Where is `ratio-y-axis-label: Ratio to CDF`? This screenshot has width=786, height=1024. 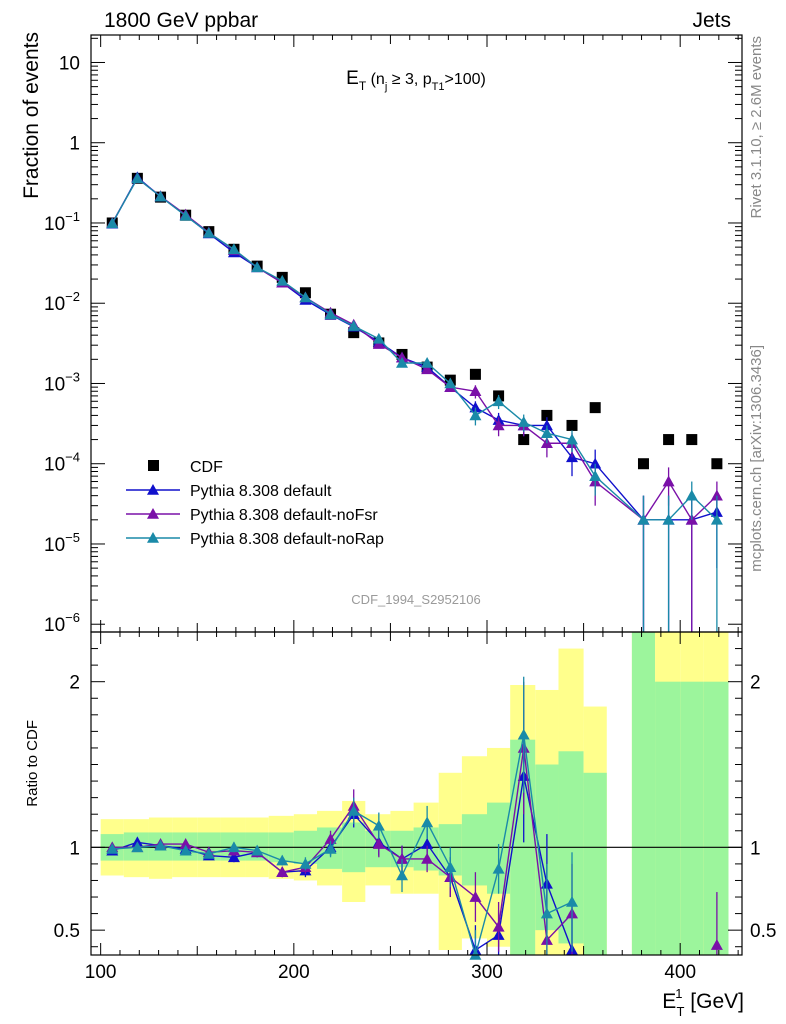 ratio-y-axis-label: Ratio to CDF is located at coordinates (32, 763).